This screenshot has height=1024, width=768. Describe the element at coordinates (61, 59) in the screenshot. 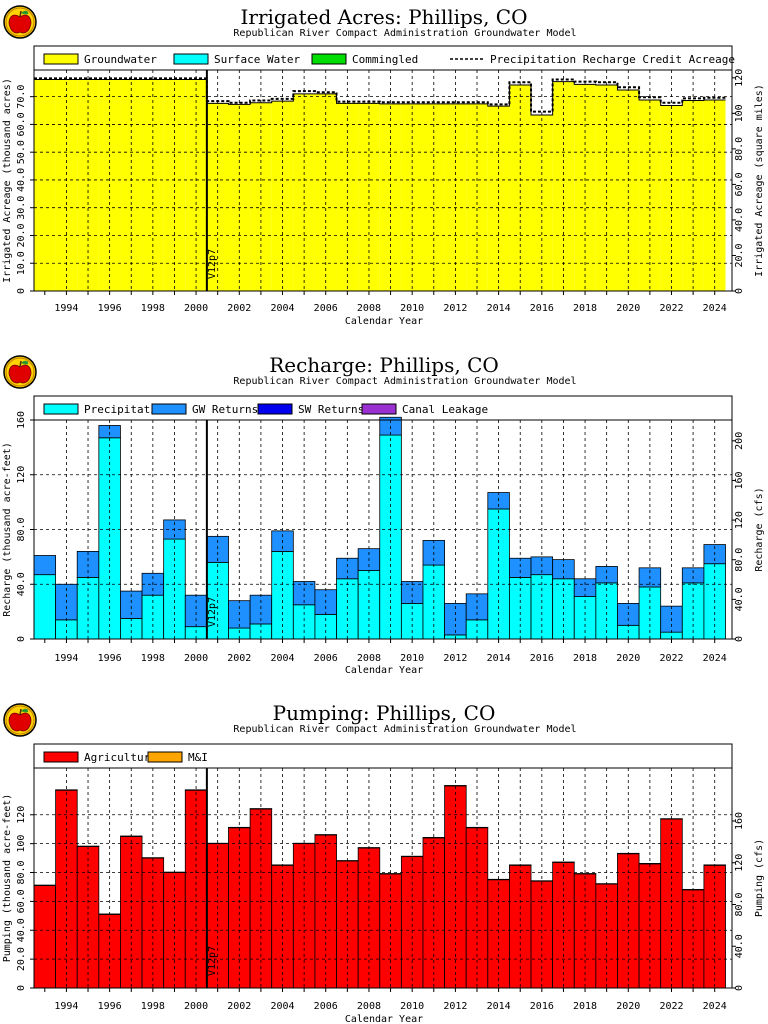

I see `legend-swatch-groundwater` at that location.